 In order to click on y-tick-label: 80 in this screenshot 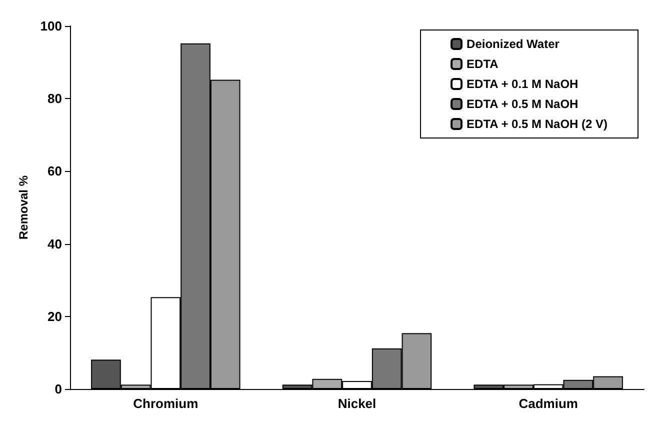, I will do `click(55, 98)`.